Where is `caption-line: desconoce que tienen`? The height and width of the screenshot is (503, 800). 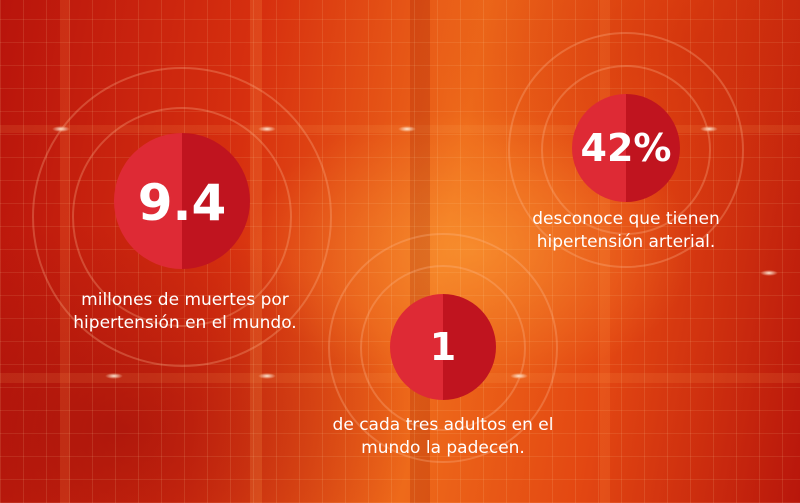 caption-line: desconoce que tienen is located at coordinates (626, 219).